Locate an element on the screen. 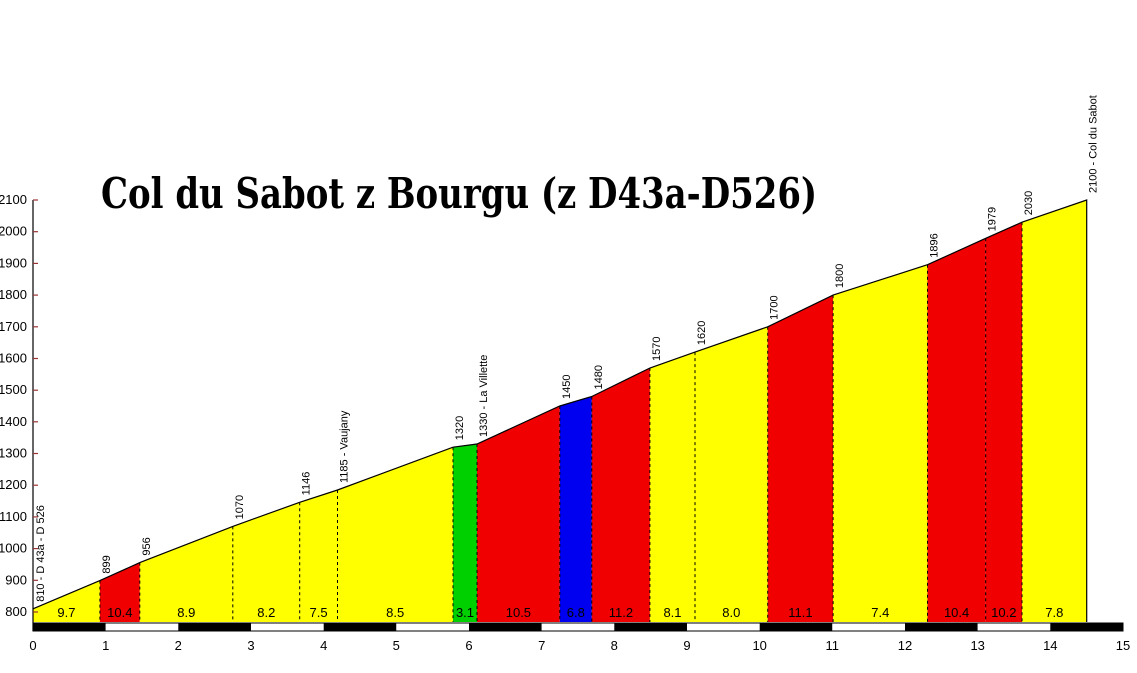  x-axis-tick-label: 4 is located at coordinates (323, 645).